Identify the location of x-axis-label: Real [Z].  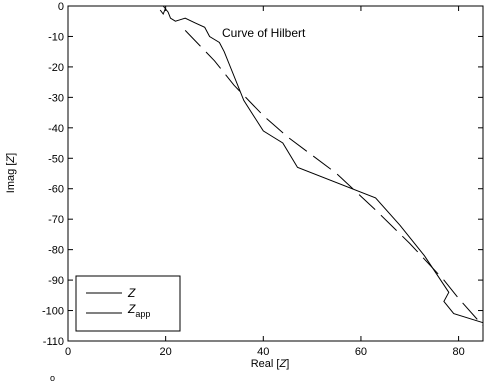
(270, 364).